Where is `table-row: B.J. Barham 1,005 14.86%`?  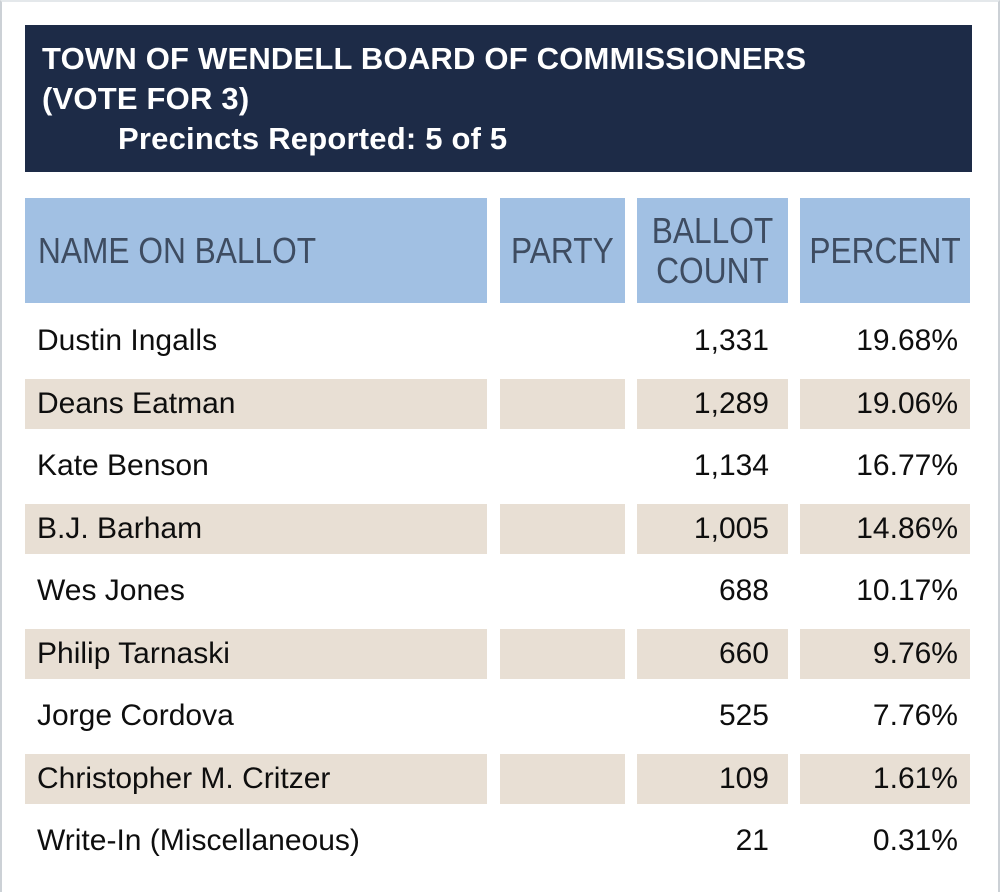 table-row: B.J. Barham 1,005 14.86% is located at coordinates (498, 529).